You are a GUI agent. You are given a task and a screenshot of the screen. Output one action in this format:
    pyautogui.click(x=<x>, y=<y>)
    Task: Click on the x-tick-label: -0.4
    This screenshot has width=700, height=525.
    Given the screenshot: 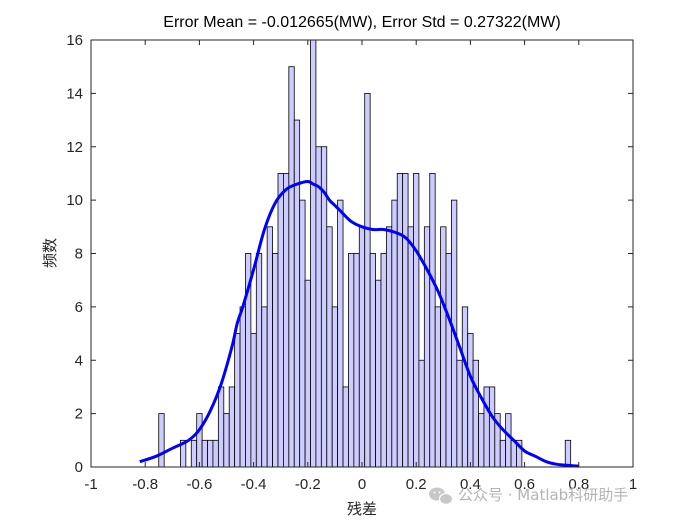 What is the action you would take?
    pyautogui.click(x=254, y=484)
    